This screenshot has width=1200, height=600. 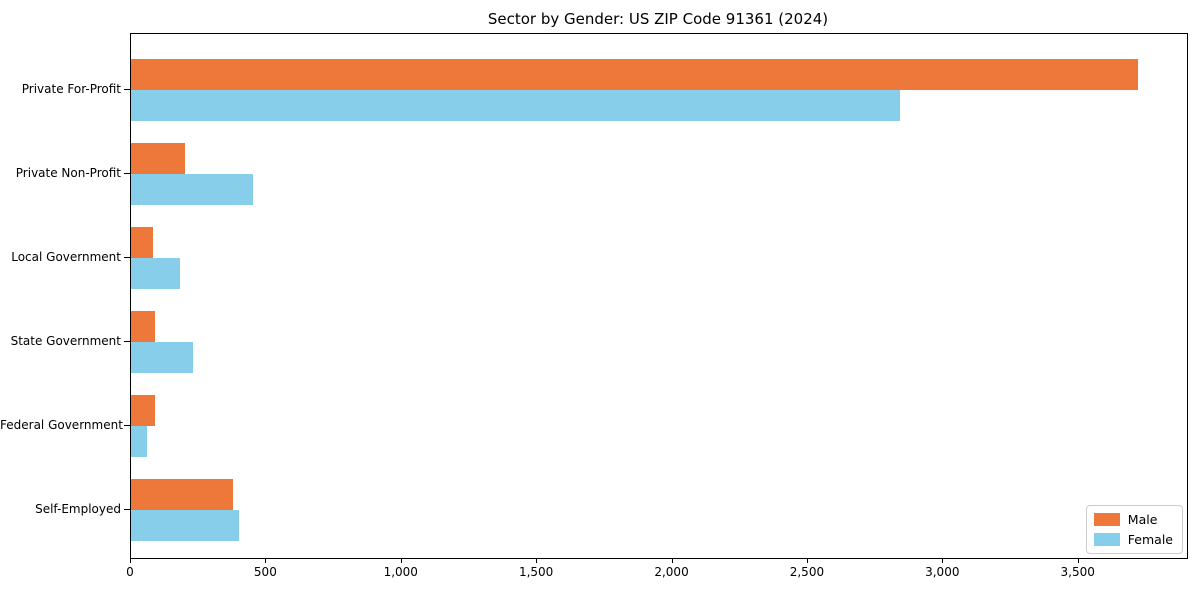 What do you see at coordinates (671, 572) in the screenshot?
I see `x-tick-label: 2,000` at bounding box center [671, 572].